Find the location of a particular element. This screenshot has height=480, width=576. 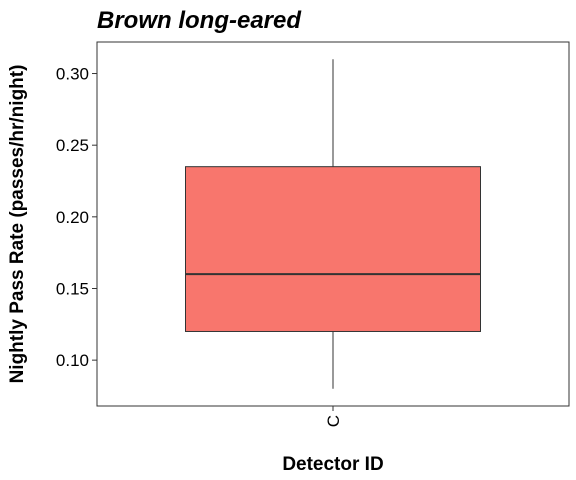

y-tick-label: 0.10 is located at coordinates (72, 360).